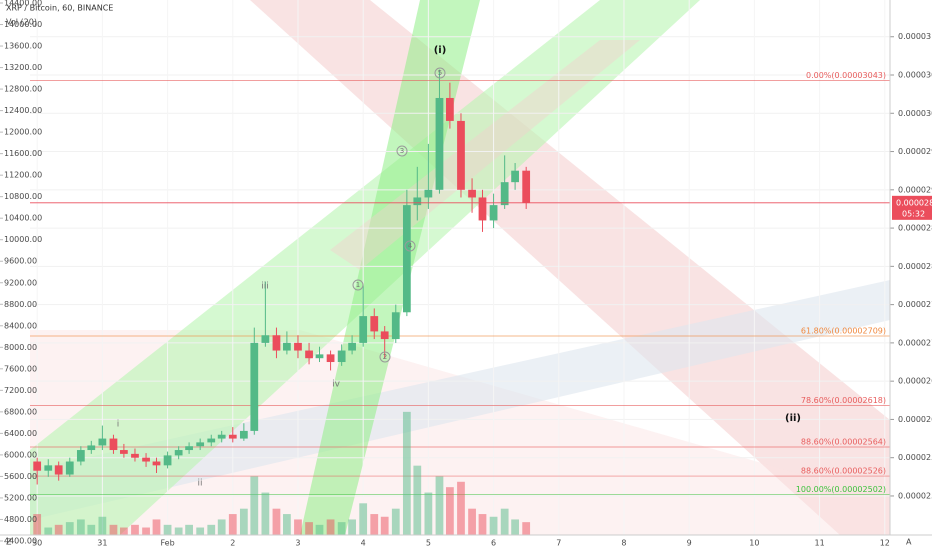 The width and height of the screenshot is (932, 550). I want to click on y-tick-label: 0.00002950, so click(915, 151).